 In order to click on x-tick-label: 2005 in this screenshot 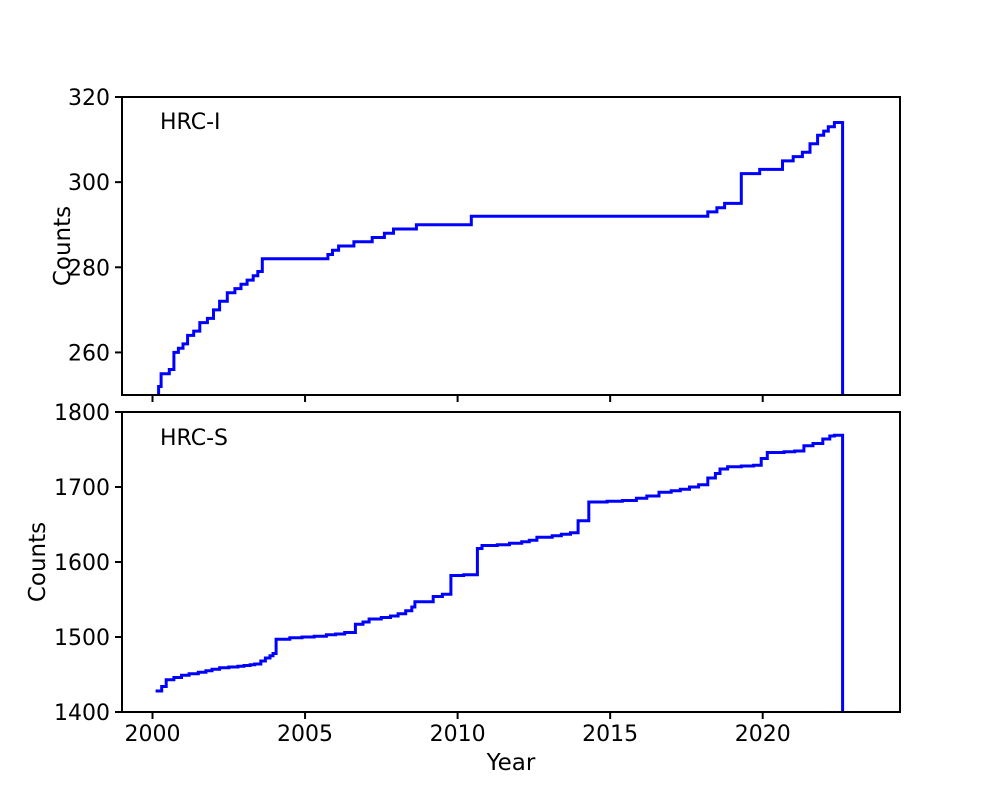, I will do `click(305, 734)`.